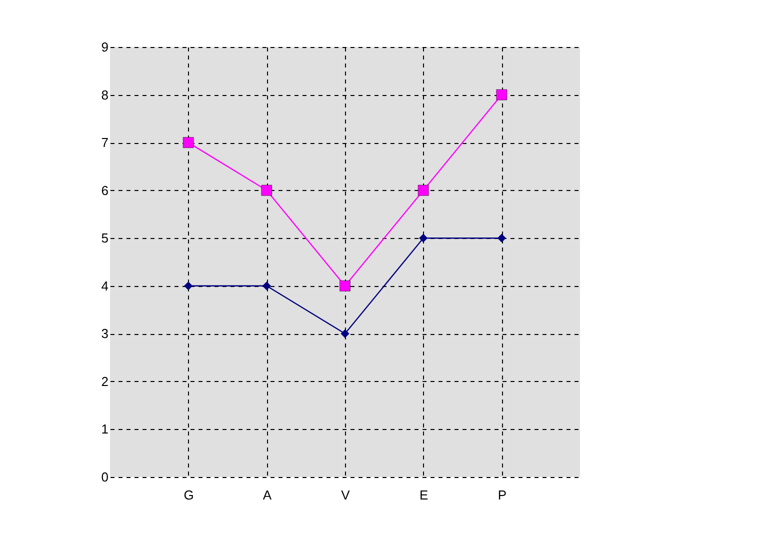 This screenshot has width=782, height=544. What do you see at coordinates (104, 334) in the screenshot?
I see `y-tick-label: 3` at bounding box center [104, 334].